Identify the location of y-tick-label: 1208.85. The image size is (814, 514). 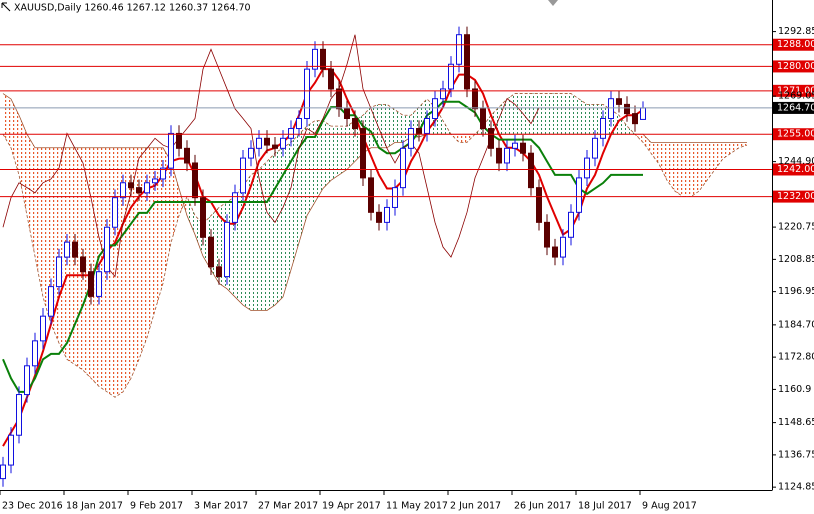
(796, 259).